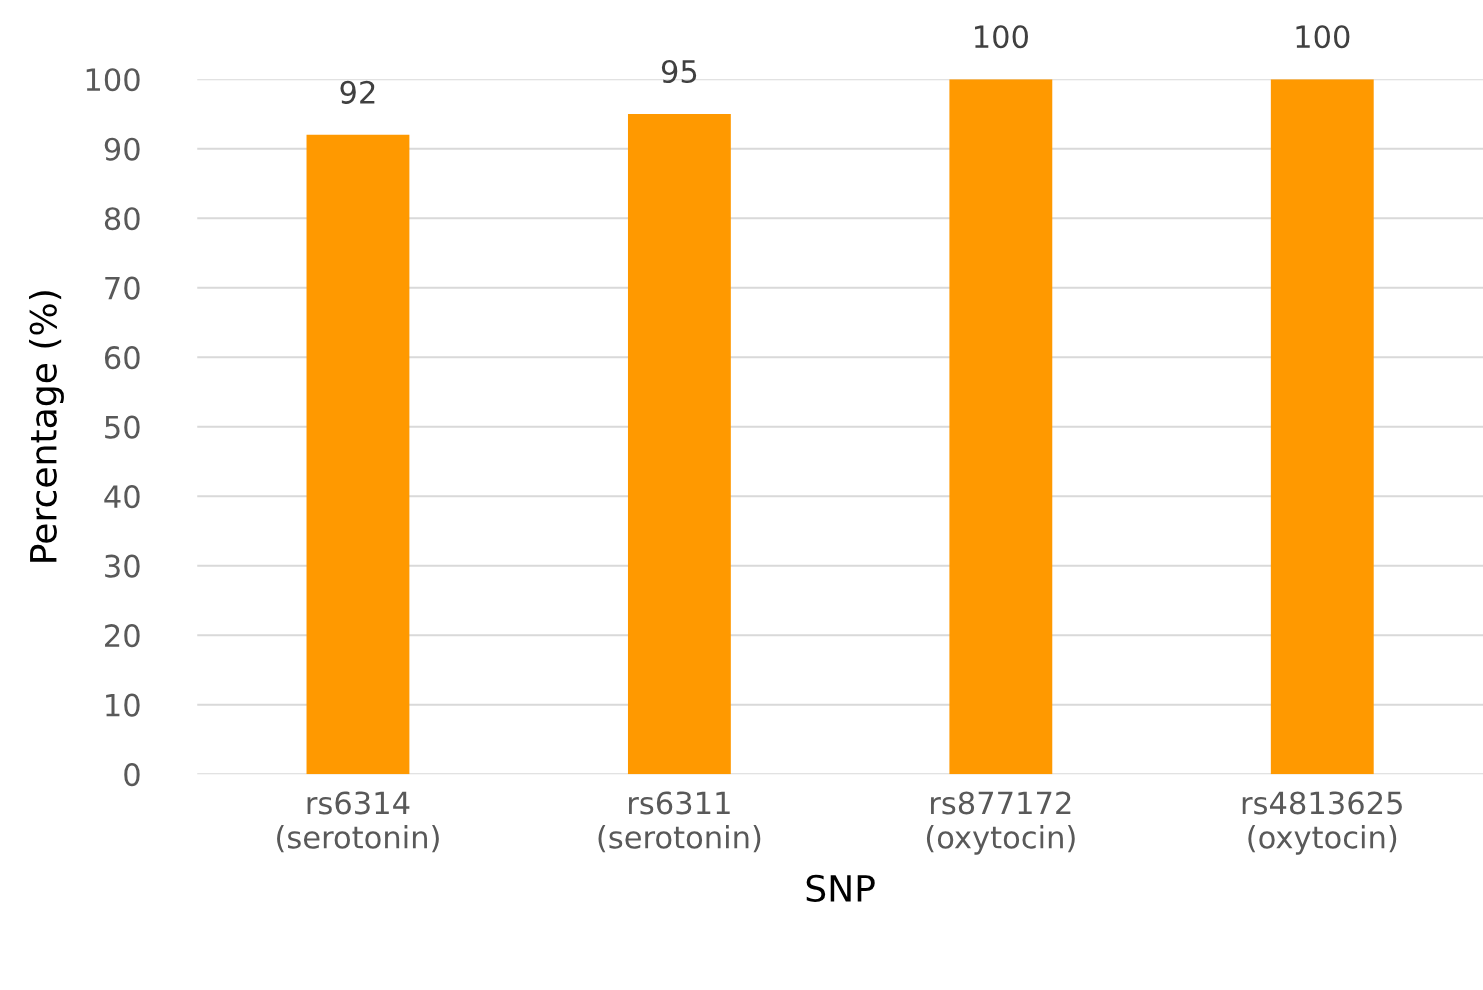 This screenshot has width=1483, height=990. What do you see at coordinates (113, 80) in the screenshot?
I see `y-tick-label: 100` at bounding box center [113, 80].